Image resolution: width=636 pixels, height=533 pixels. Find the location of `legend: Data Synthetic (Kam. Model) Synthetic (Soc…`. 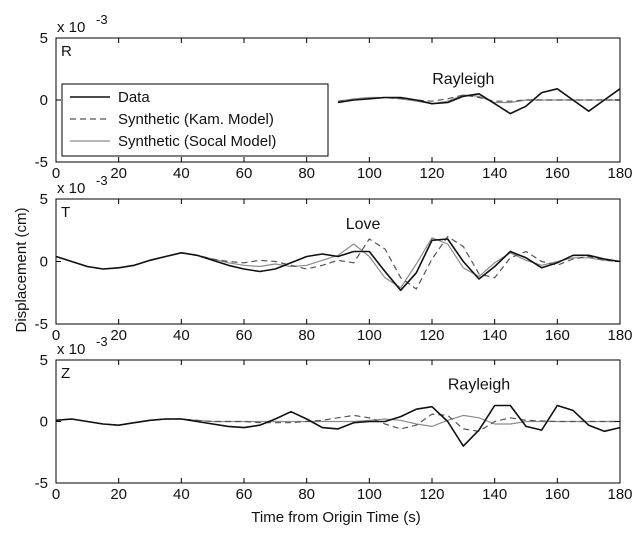

legend: Data Synthetic (Kam. Model) Synthetic (Soc… is located at coordinates (195, 120).